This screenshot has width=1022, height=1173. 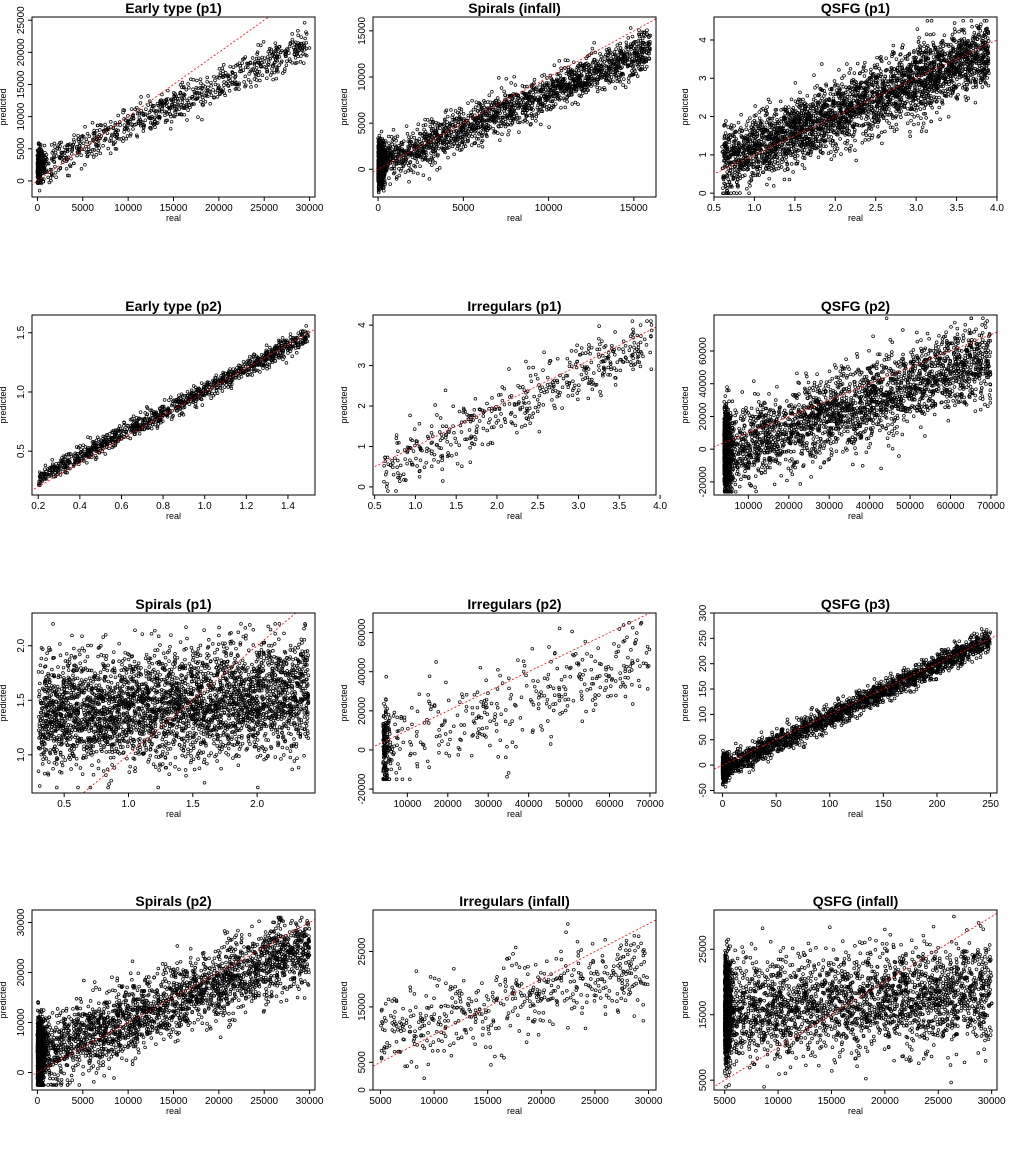 What do you see at coordinates (514, 110) in the screenshot?
I see `scatter-points` at bounding box center [514, 110].